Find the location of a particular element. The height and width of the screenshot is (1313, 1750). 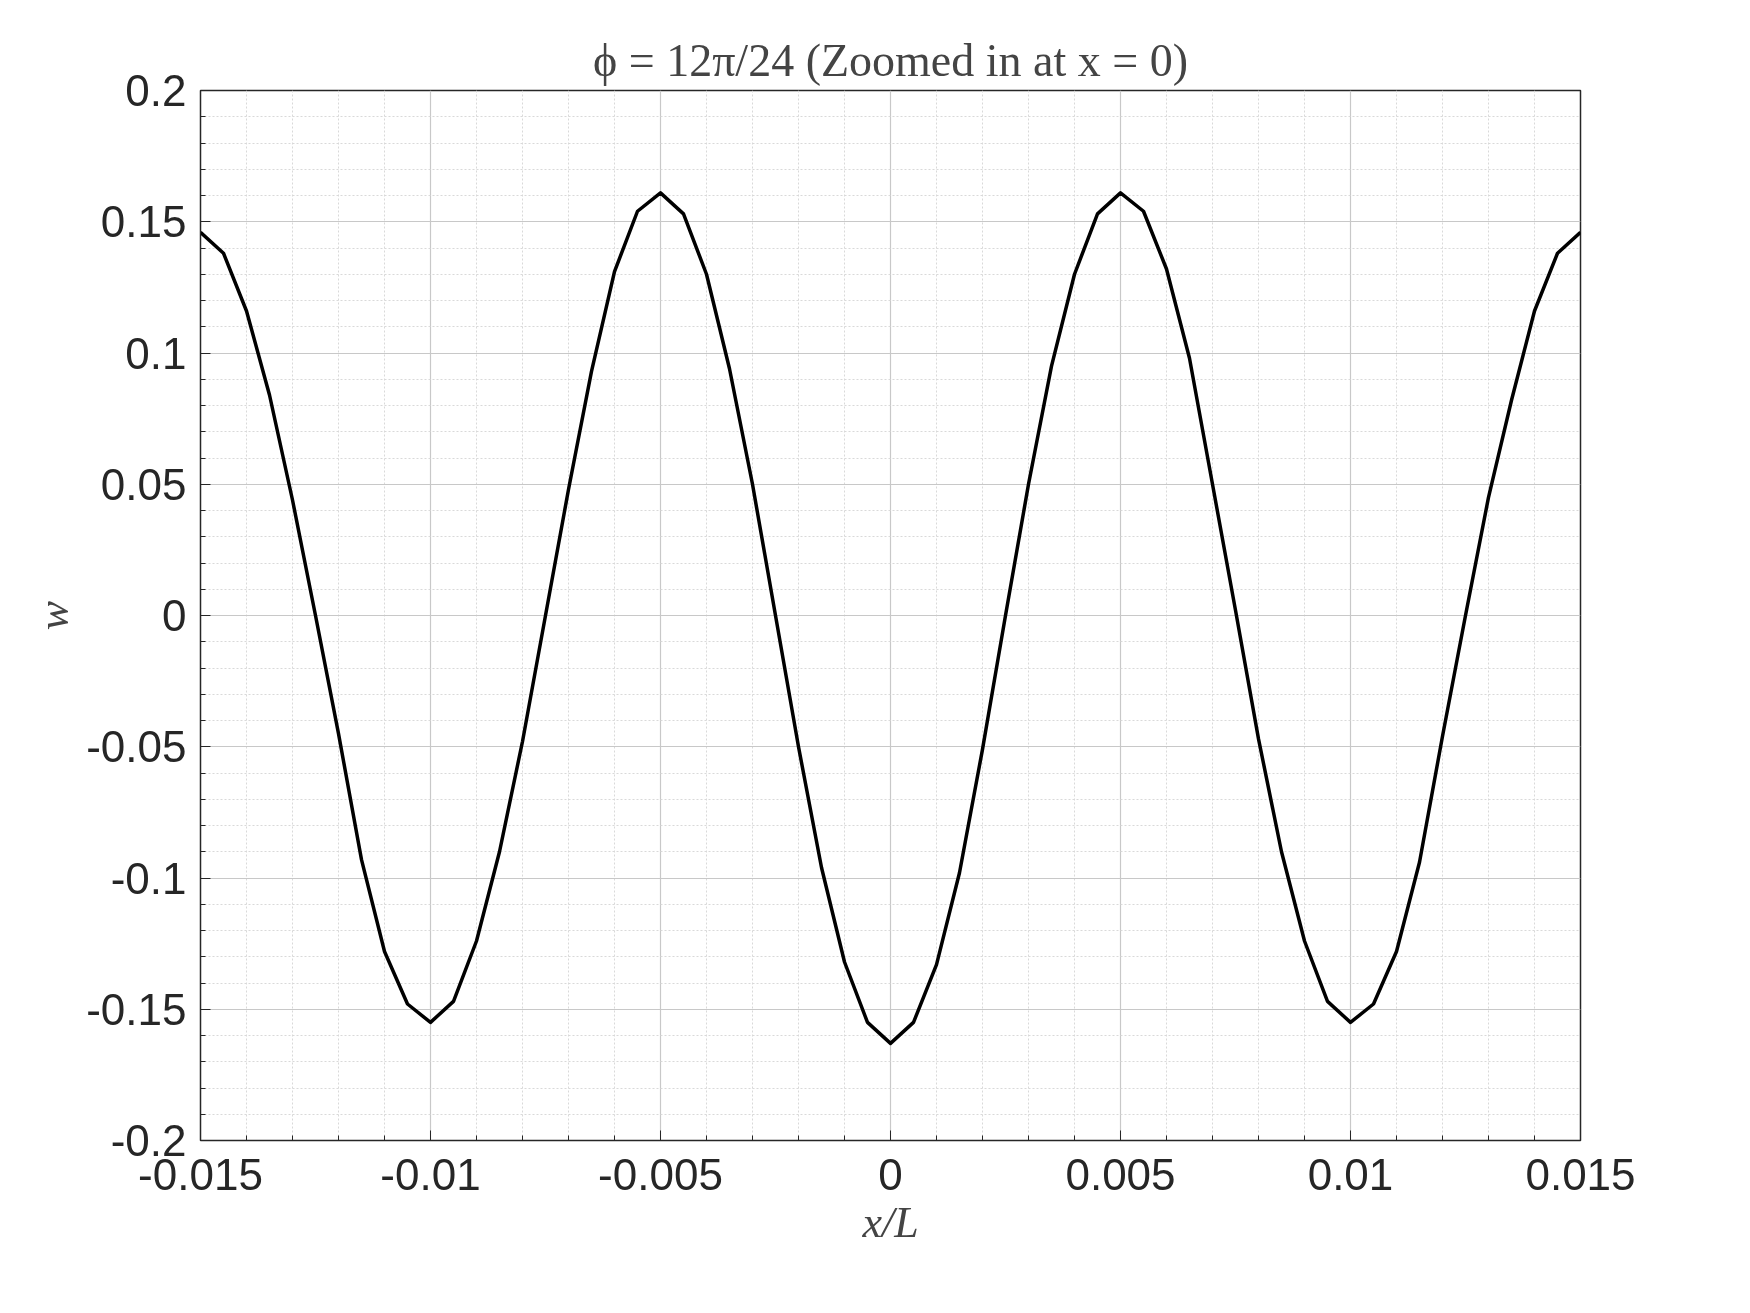

y-tick-label: -0.05 is located at coordinates (136, 747).